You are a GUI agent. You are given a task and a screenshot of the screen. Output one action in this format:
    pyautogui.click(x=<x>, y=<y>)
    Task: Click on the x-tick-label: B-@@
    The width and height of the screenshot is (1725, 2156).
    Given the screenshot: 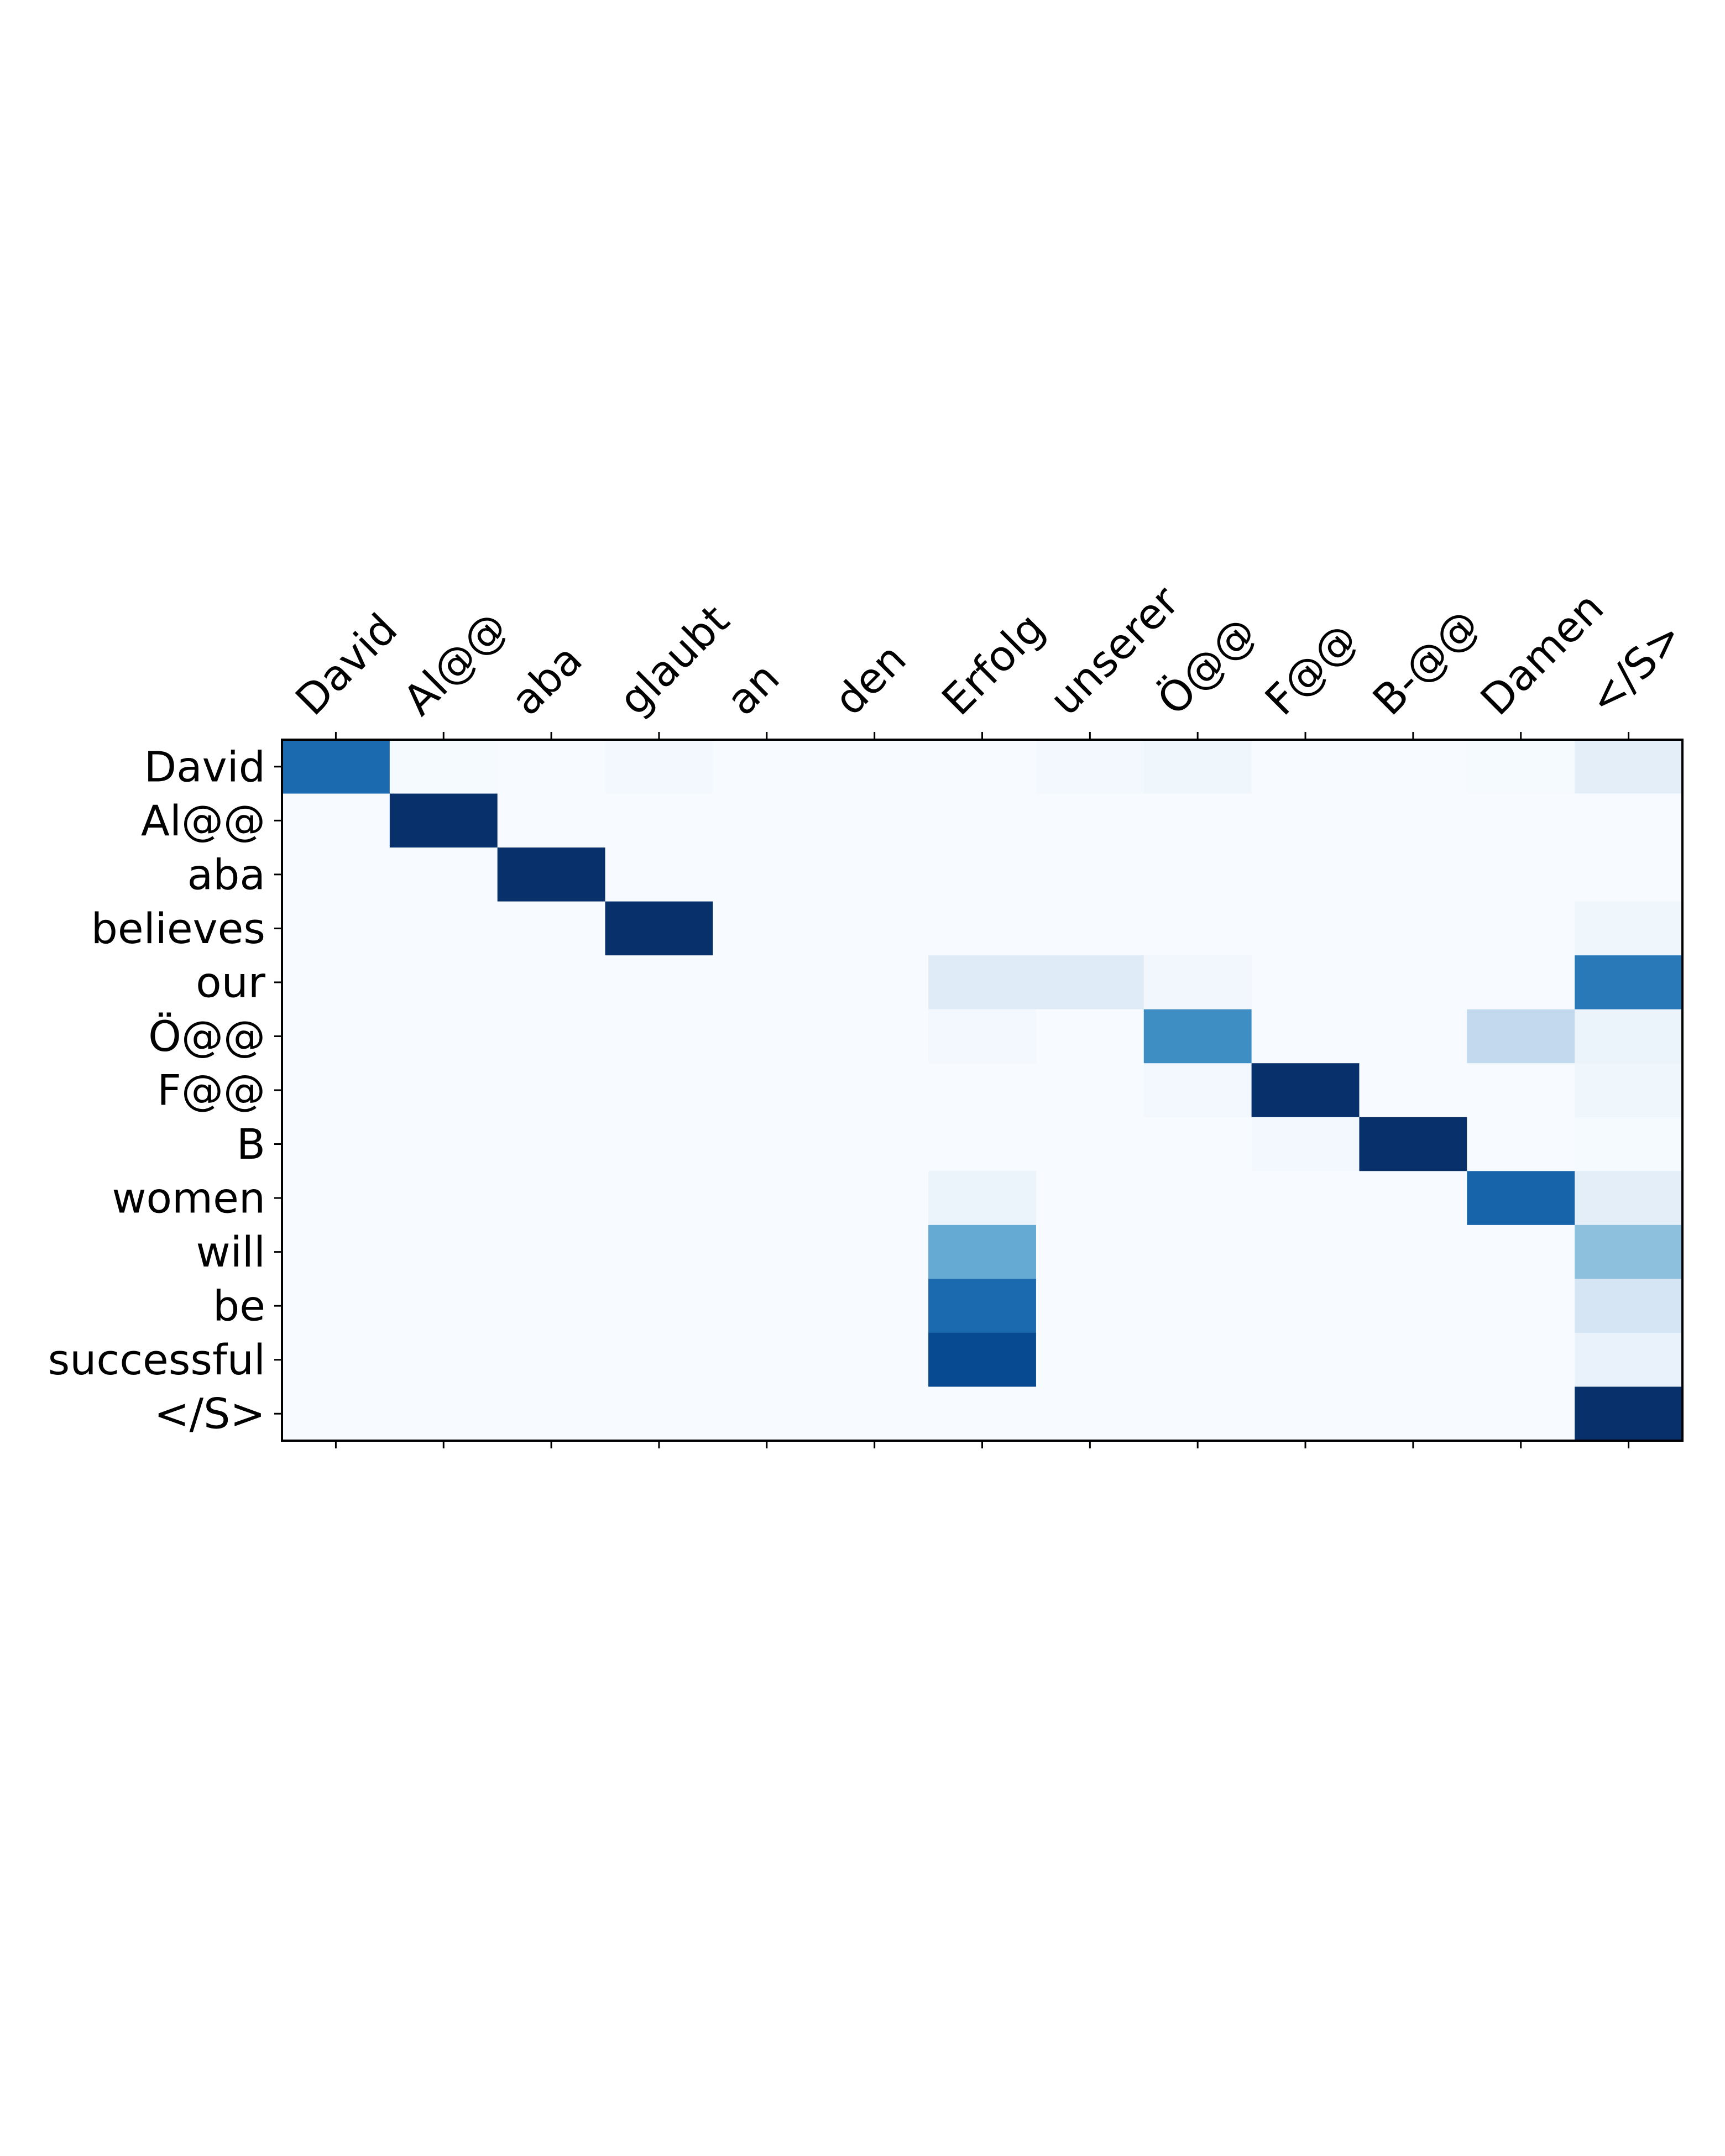 What is the action you would take?
    pyautogui.click(x=1426, y=662)
    